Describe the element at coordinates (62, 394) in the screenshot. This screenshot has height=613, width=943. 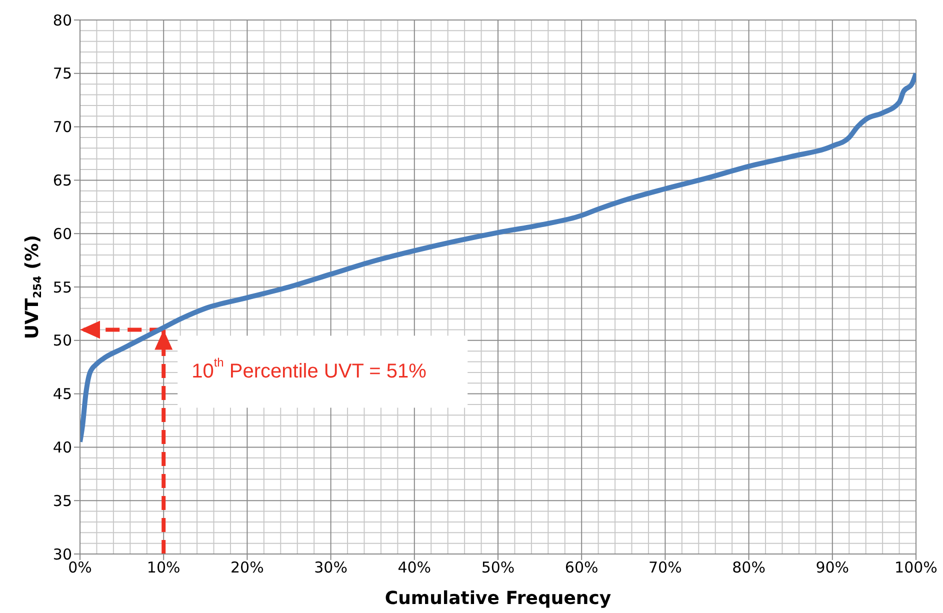
I see `y-tick-label: 45` at that location.